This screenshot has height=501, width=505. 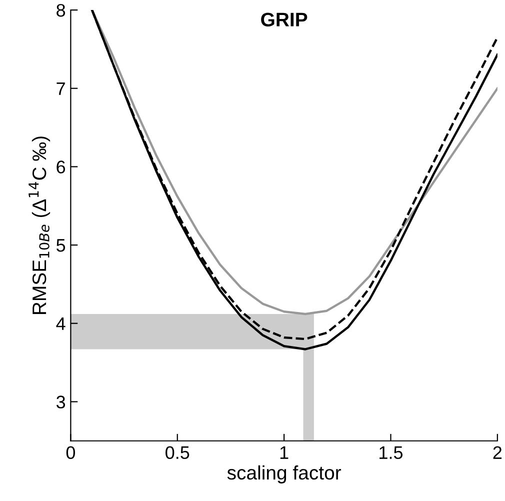 What do you see at coordinates (284, 474) in the screenshot?
I see `x-axis-title: scaling factor` at bounding box center [284, 474].